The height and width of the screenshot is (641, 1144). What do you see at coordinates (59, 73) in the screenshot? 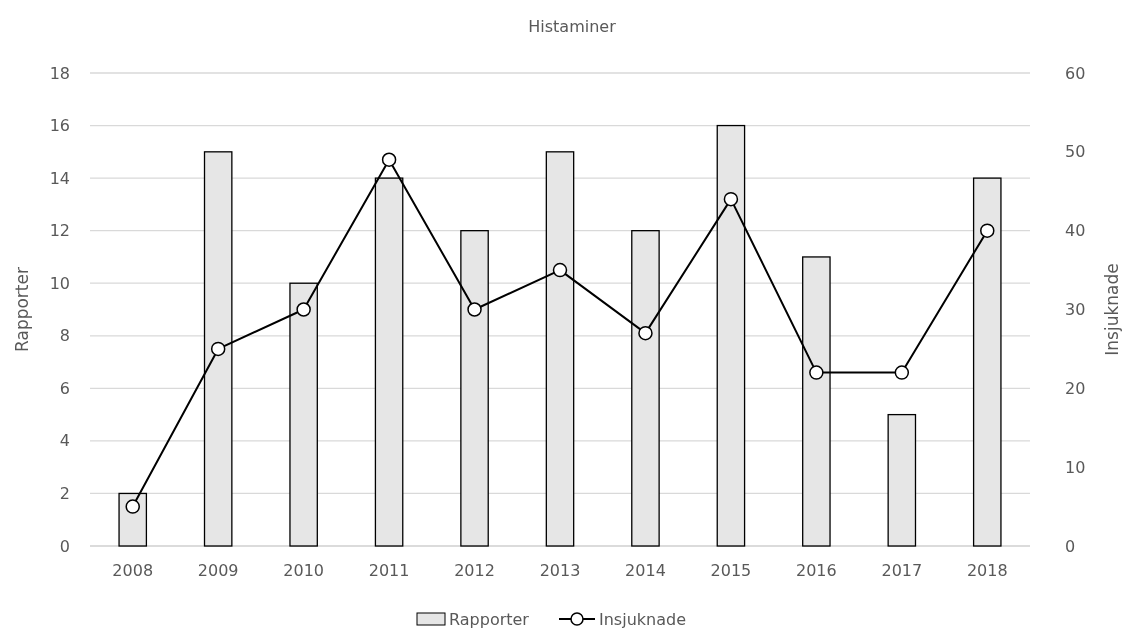
I see `y-tick-label: 18` at bounding box center [59, 73].